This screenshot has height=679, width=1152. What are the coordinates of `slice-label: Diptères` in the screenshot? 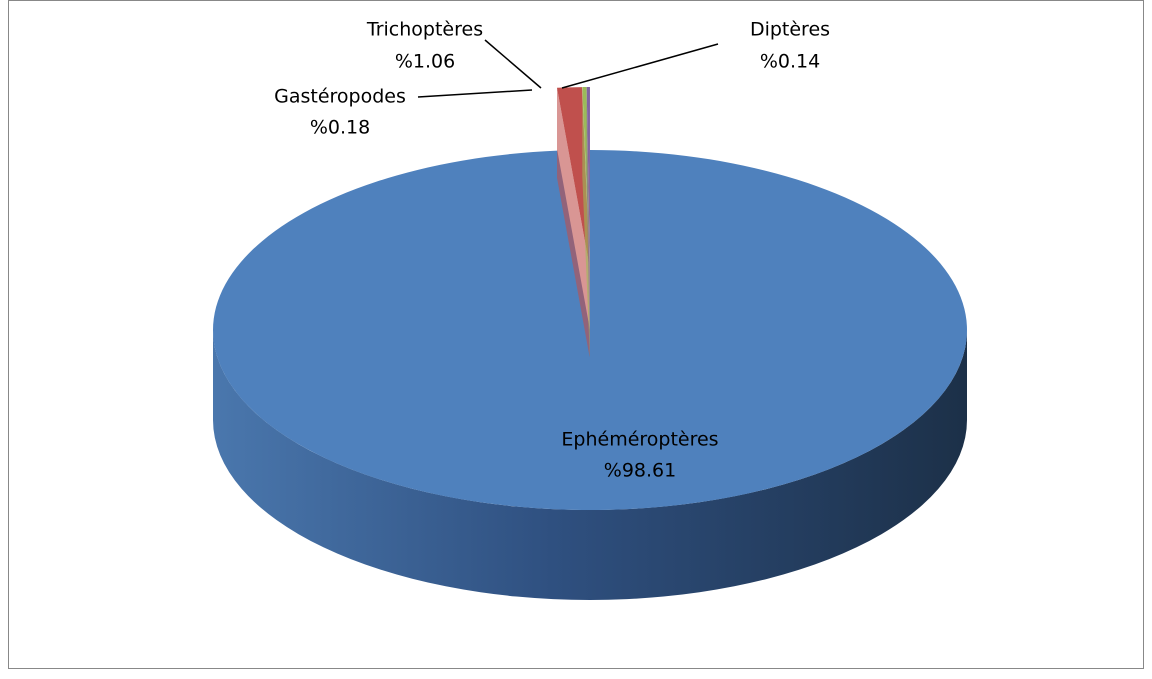 It's located at (790, 30).